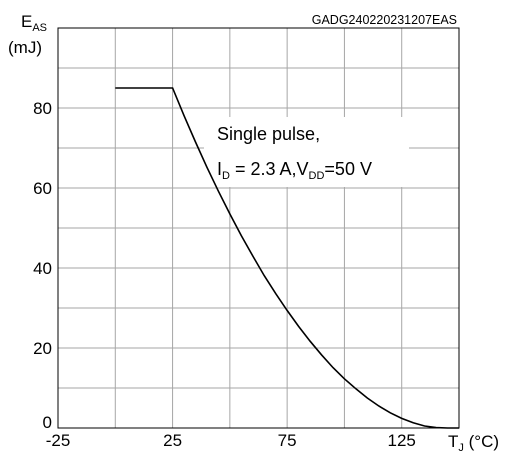  Describe the element at coordinates (172, 440) in the screenshot. I see `x-tick-label: 25` at that location.